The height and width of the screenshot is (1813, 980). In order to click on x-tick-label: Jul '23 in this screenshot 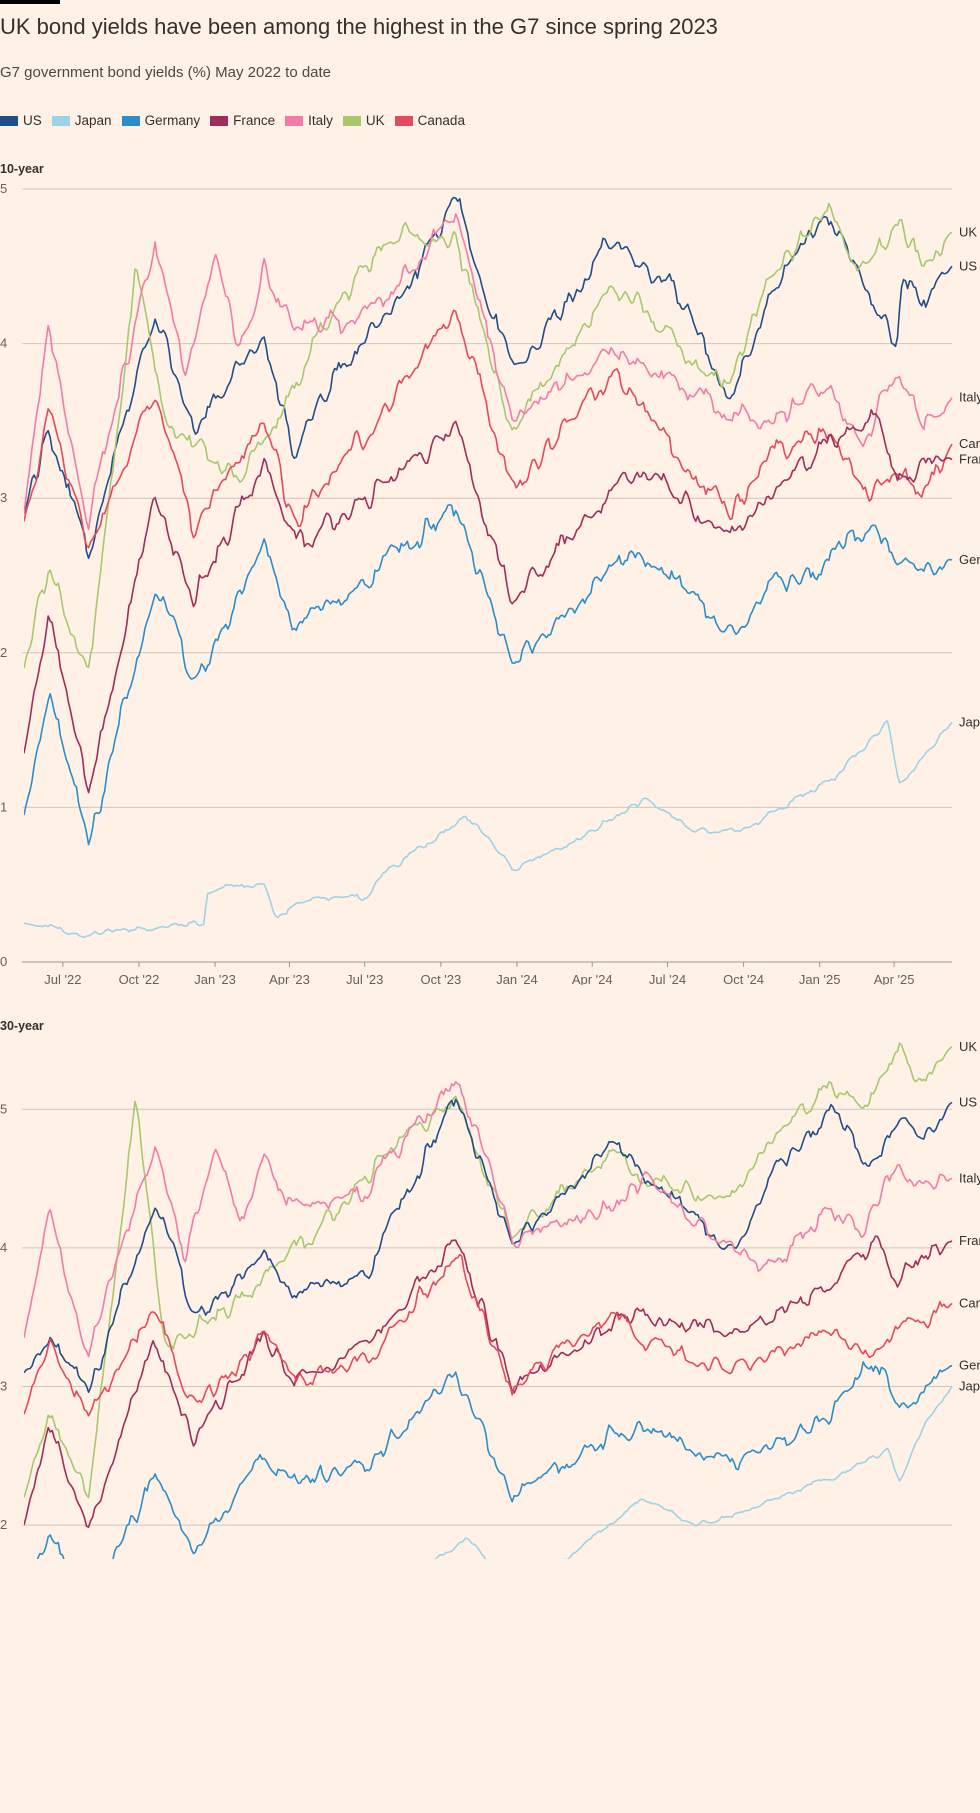, I will do `click(364, 978)`.